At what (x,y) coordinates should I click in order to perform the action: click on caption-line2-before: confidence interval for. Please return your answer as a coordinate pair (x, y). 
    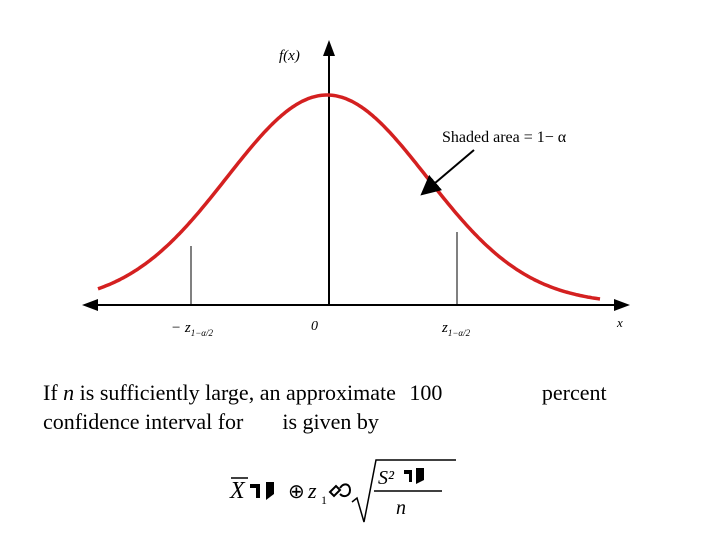
    Looking at the image, I should click on (143, 421).